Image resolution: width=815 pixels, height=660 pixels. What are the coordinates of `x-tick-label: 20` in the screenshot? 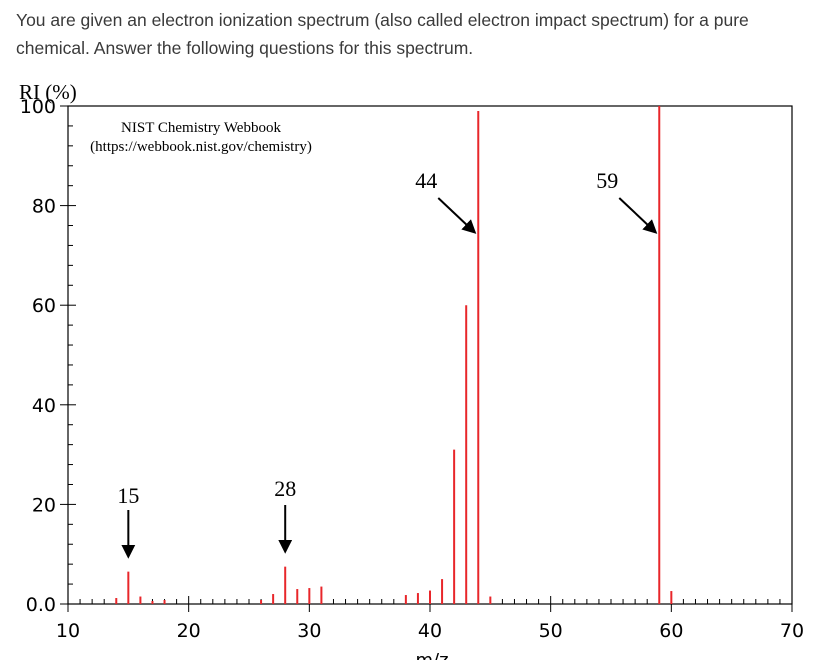 It's located at (189, 631).